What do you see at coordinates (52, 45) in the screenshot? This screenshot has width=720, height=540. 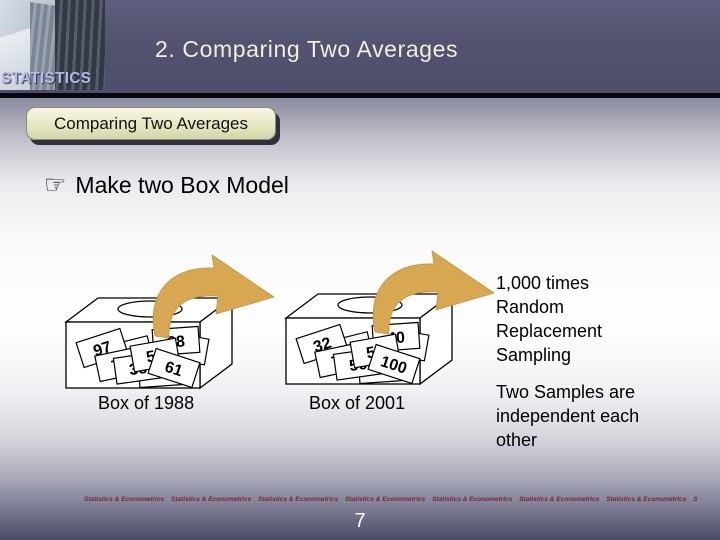 I see `buildings-photo: STATISTICS` at bounding box center [52, 45].